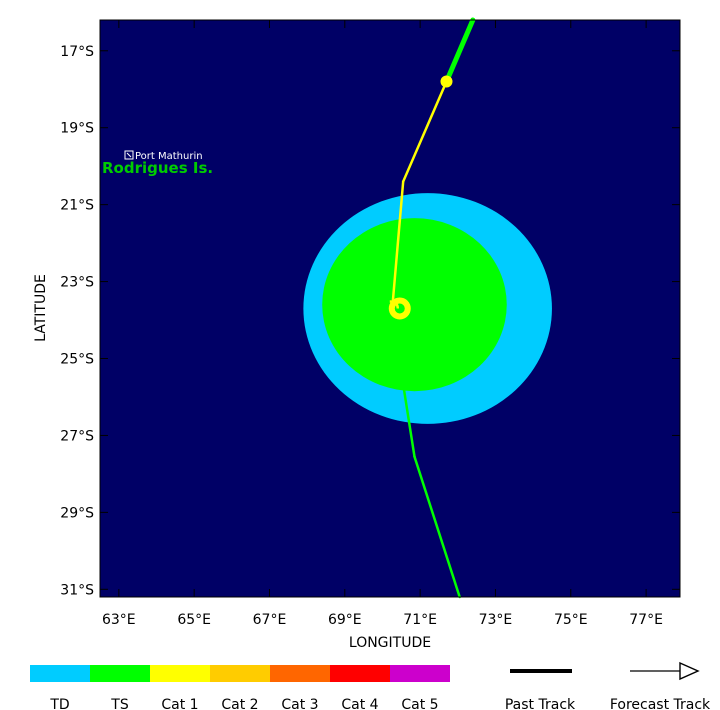 Image resolution: width=720 pixels, height=710 pixels. I want to click on y-tick-label: 25°S, so click(77, 360).